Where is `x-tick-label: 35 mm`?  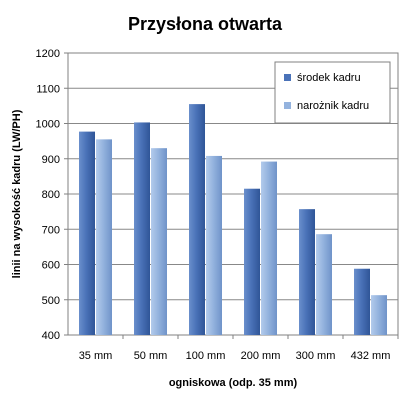
x-tick-label: 35 mm is located at coordinates (96, 356).